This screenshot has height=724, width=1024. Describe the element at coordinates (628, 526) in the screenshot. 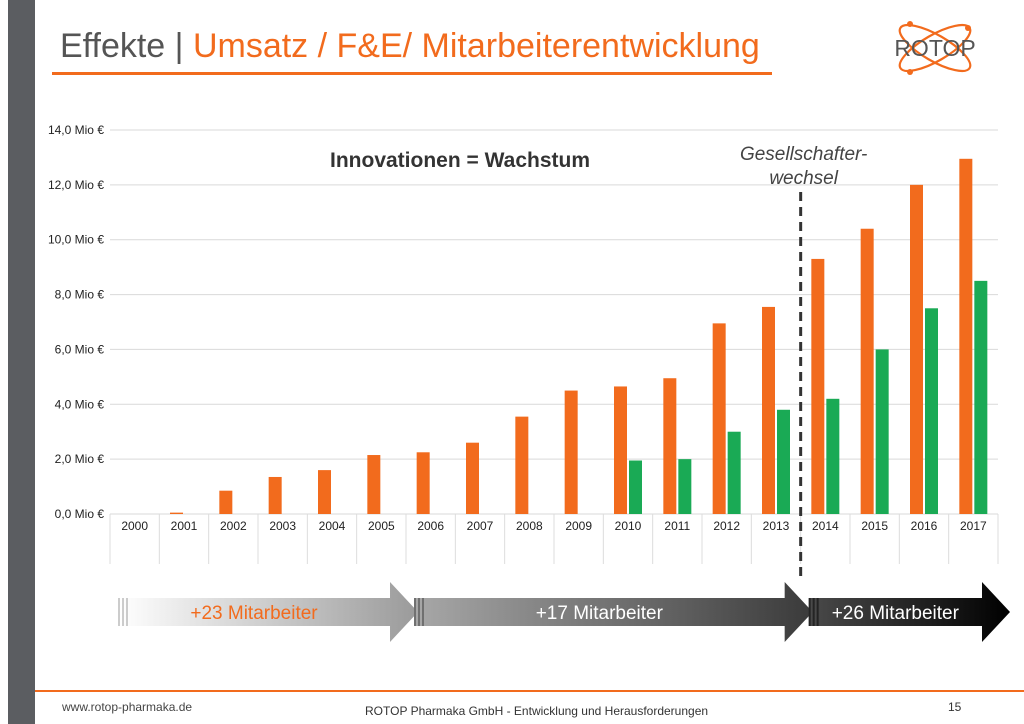

I see `x-tick-label: 2010` at that location.